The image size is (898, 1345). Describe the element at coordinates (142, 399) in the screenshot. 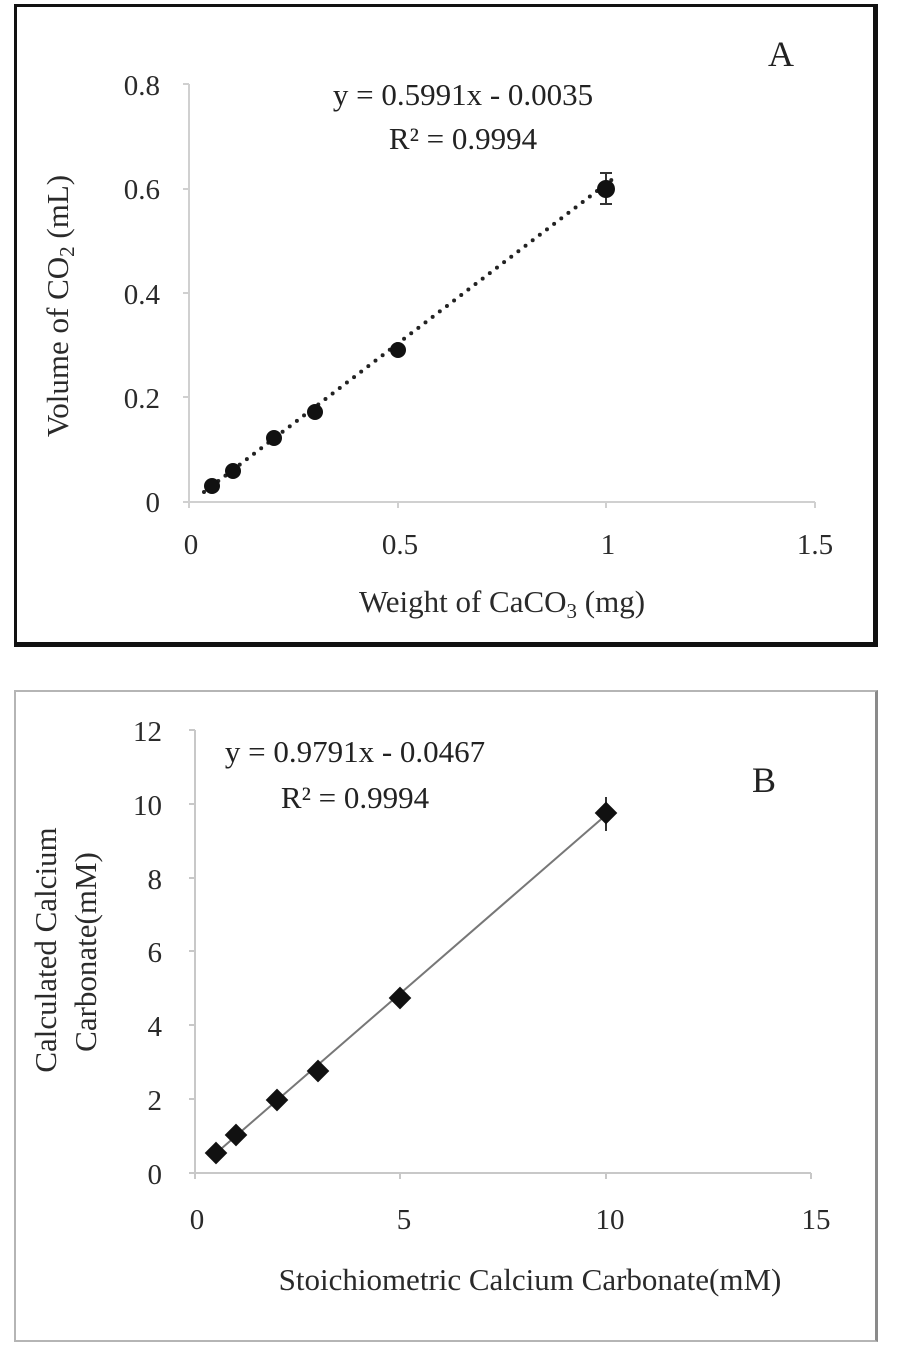

I see `svg-text: 0.2` at that location.